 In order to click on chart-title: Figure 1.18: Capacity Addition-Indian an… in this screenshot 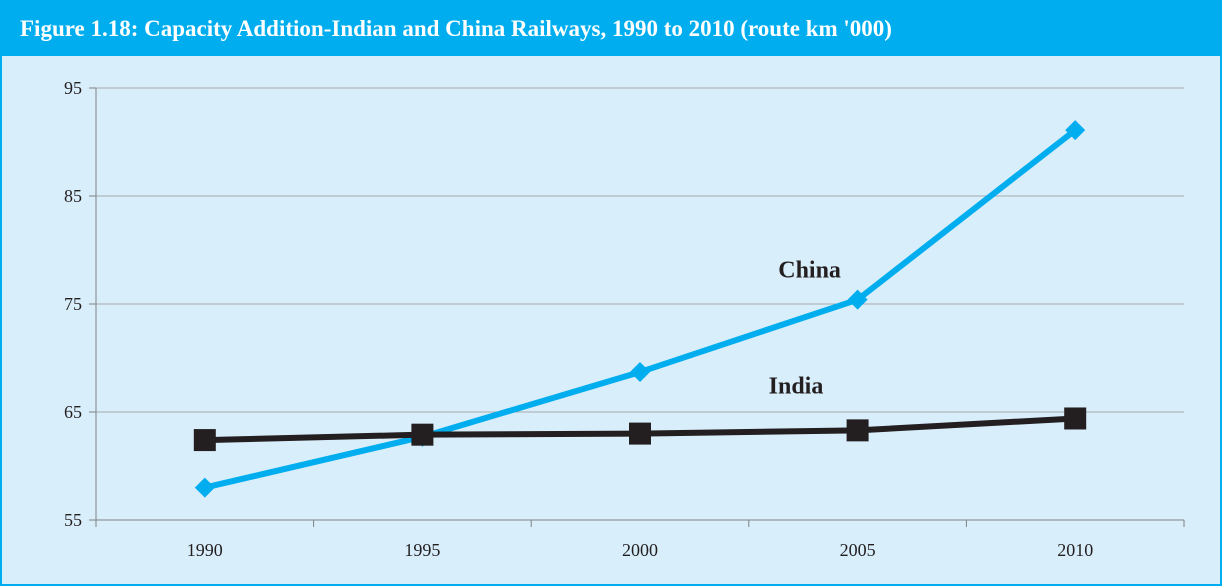, I will do `click(611, 29)`.